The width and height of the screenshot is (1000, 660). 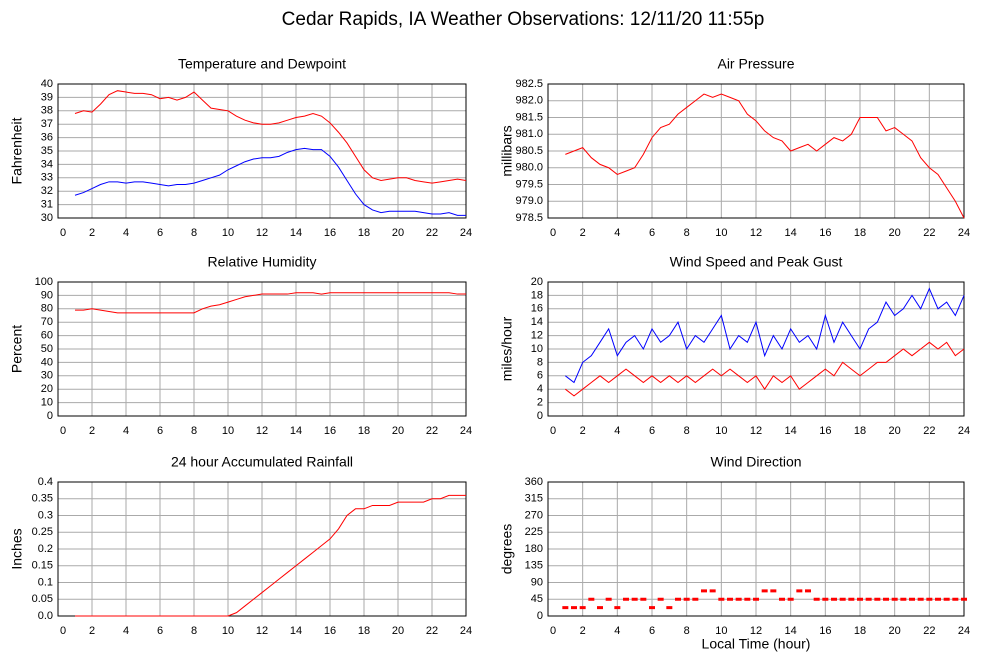 I want to click on x-tick-label: 10, so click(x=721, y=233).